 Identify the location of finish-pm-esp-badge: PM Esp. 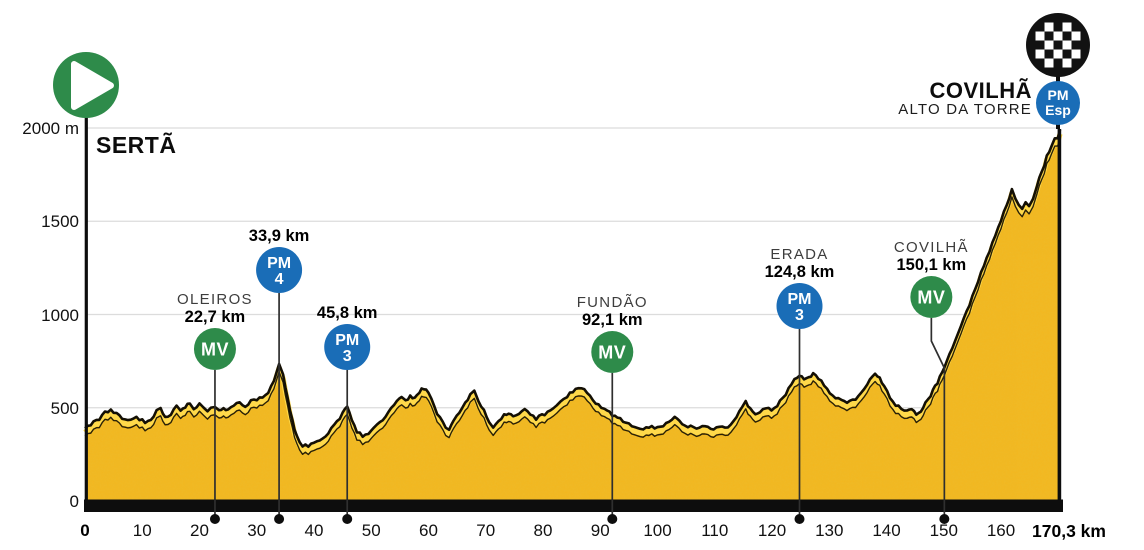
(1058, 103).